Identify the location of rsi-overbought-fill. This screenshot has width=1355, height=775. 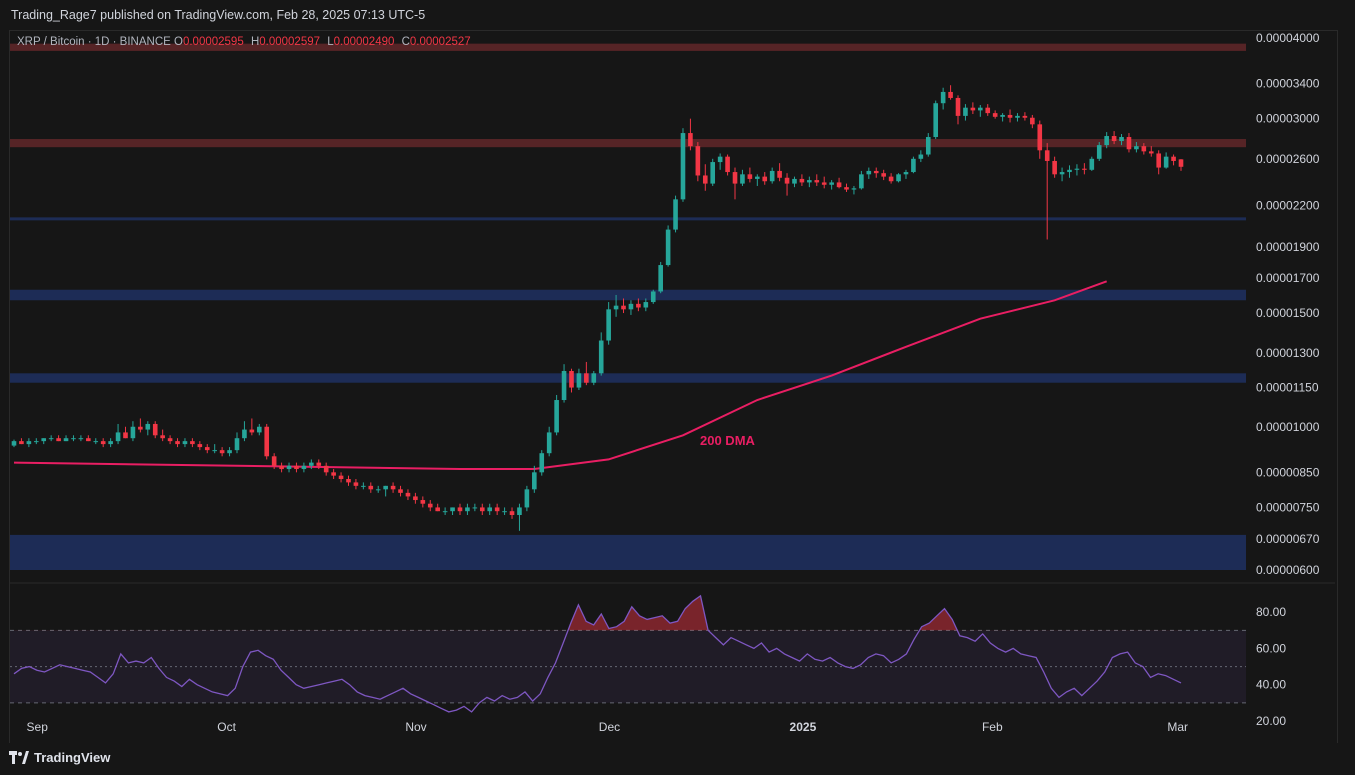
(763, 613).